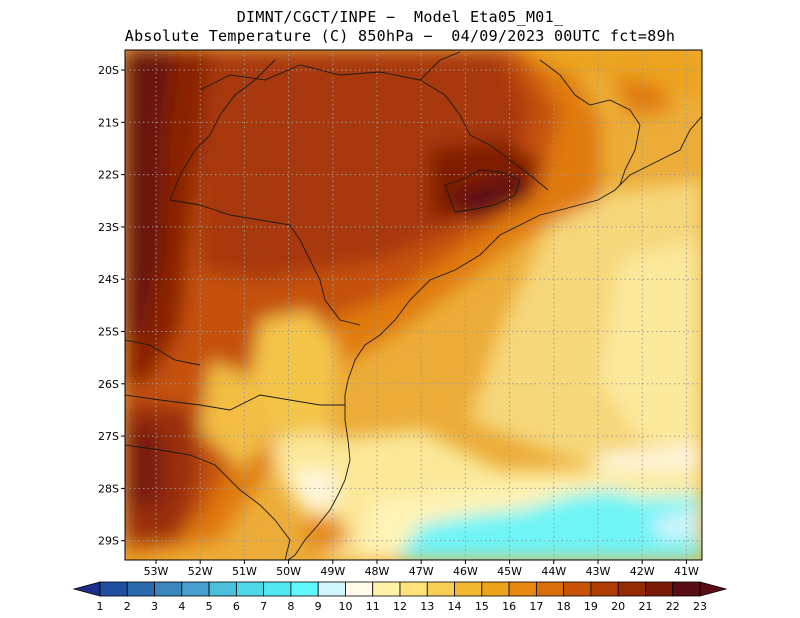 This screenshot has height=618, width=800. I want to click on lat-label: 21S, so click(108, 122).